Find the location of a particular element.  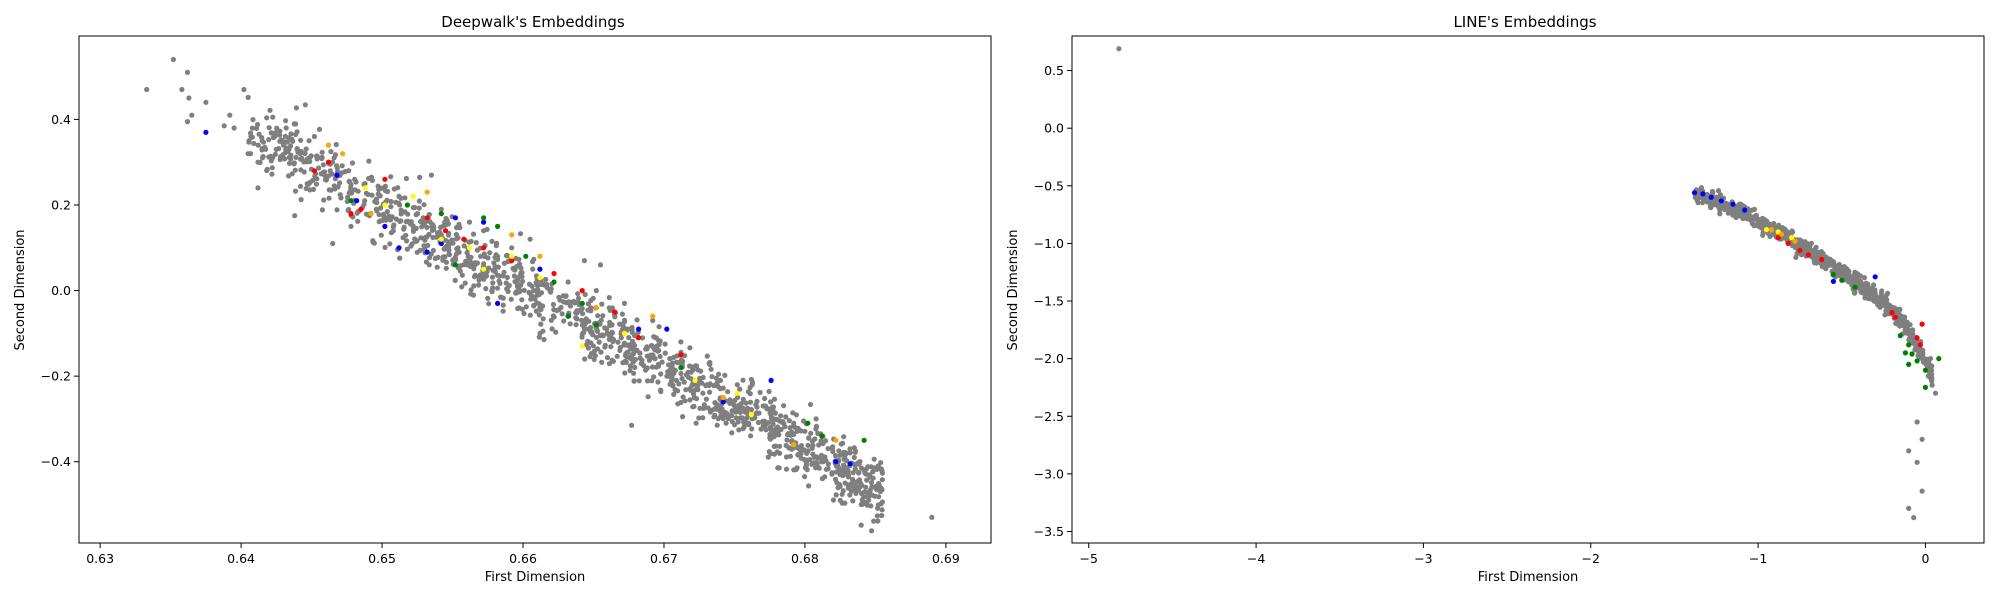

line-y-tick-label: 0.0 is located at coordinates (1054, 128).